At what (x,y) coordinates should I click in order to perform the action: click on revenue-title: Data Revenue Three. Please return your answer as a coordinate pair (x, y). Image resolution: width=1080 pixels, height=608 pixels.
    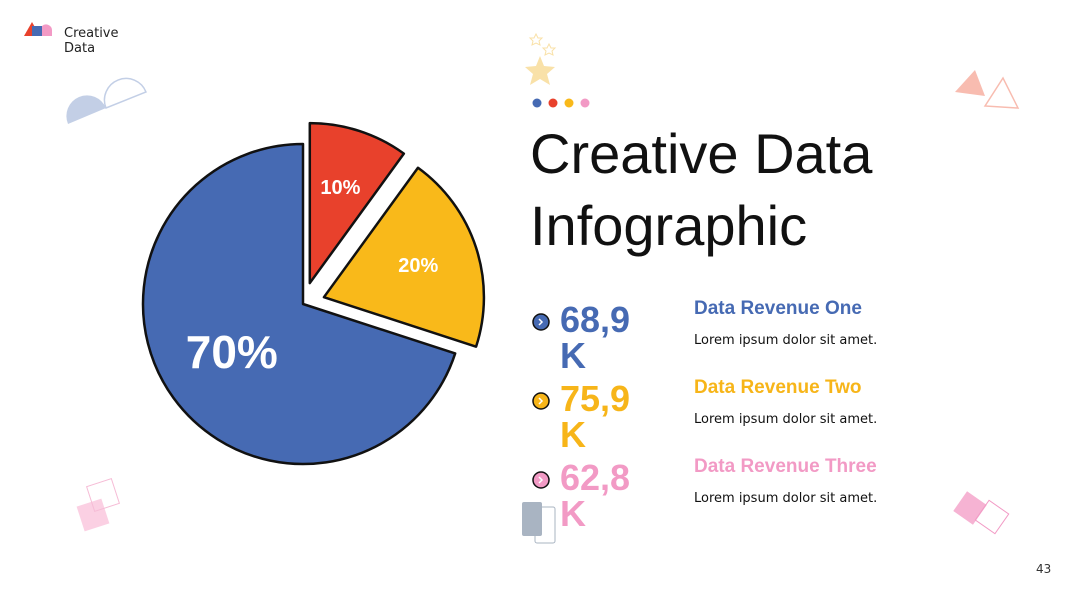
    Looking at the image, I should click on (785, 466).